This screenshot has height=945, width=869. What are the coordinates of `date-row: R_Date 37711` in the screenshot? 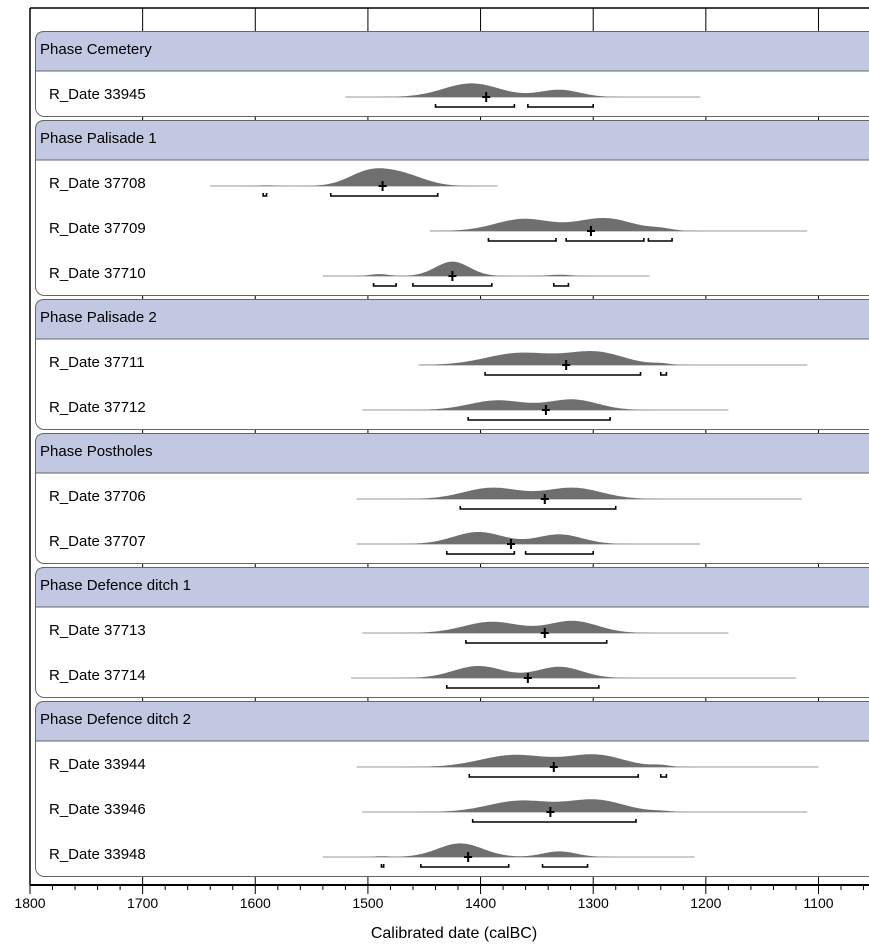 It's located at (428, 363).